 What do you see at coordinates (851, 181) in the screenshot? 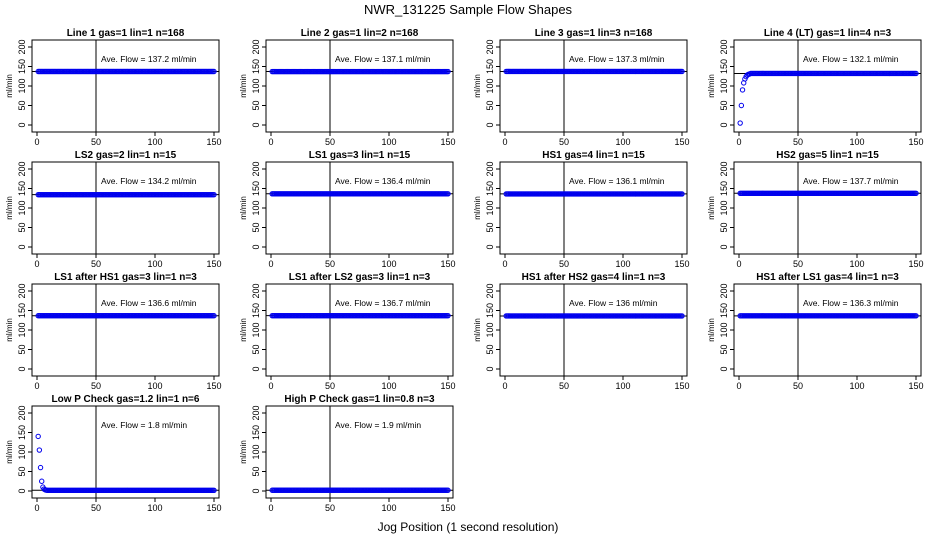
I see `ave-flow-annotation: Ave. Flow = 137.7 ml/min` at bounding box center [851, 181].